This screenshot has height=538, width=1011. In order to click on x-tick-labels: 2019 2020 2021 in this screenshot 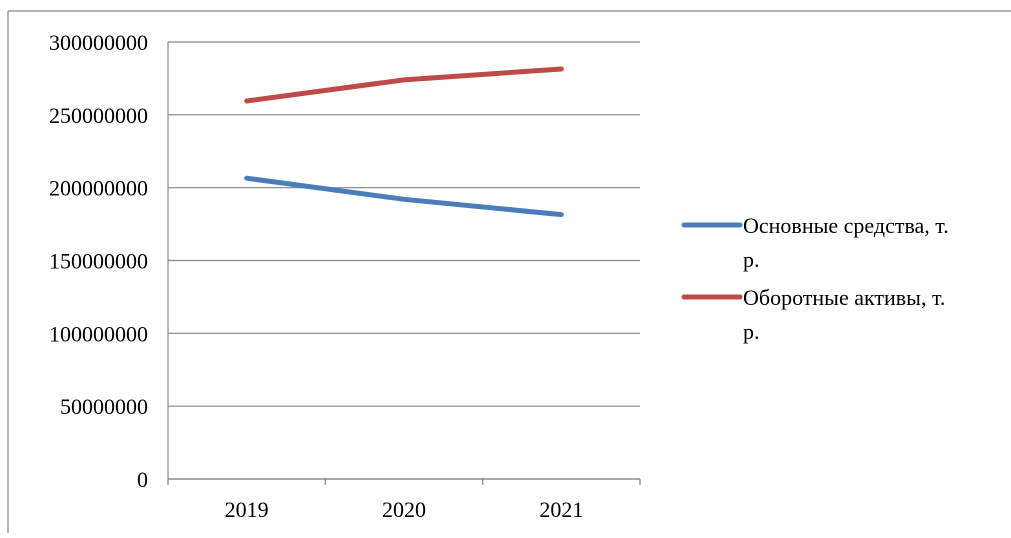, I will do `click(404, 509)`.